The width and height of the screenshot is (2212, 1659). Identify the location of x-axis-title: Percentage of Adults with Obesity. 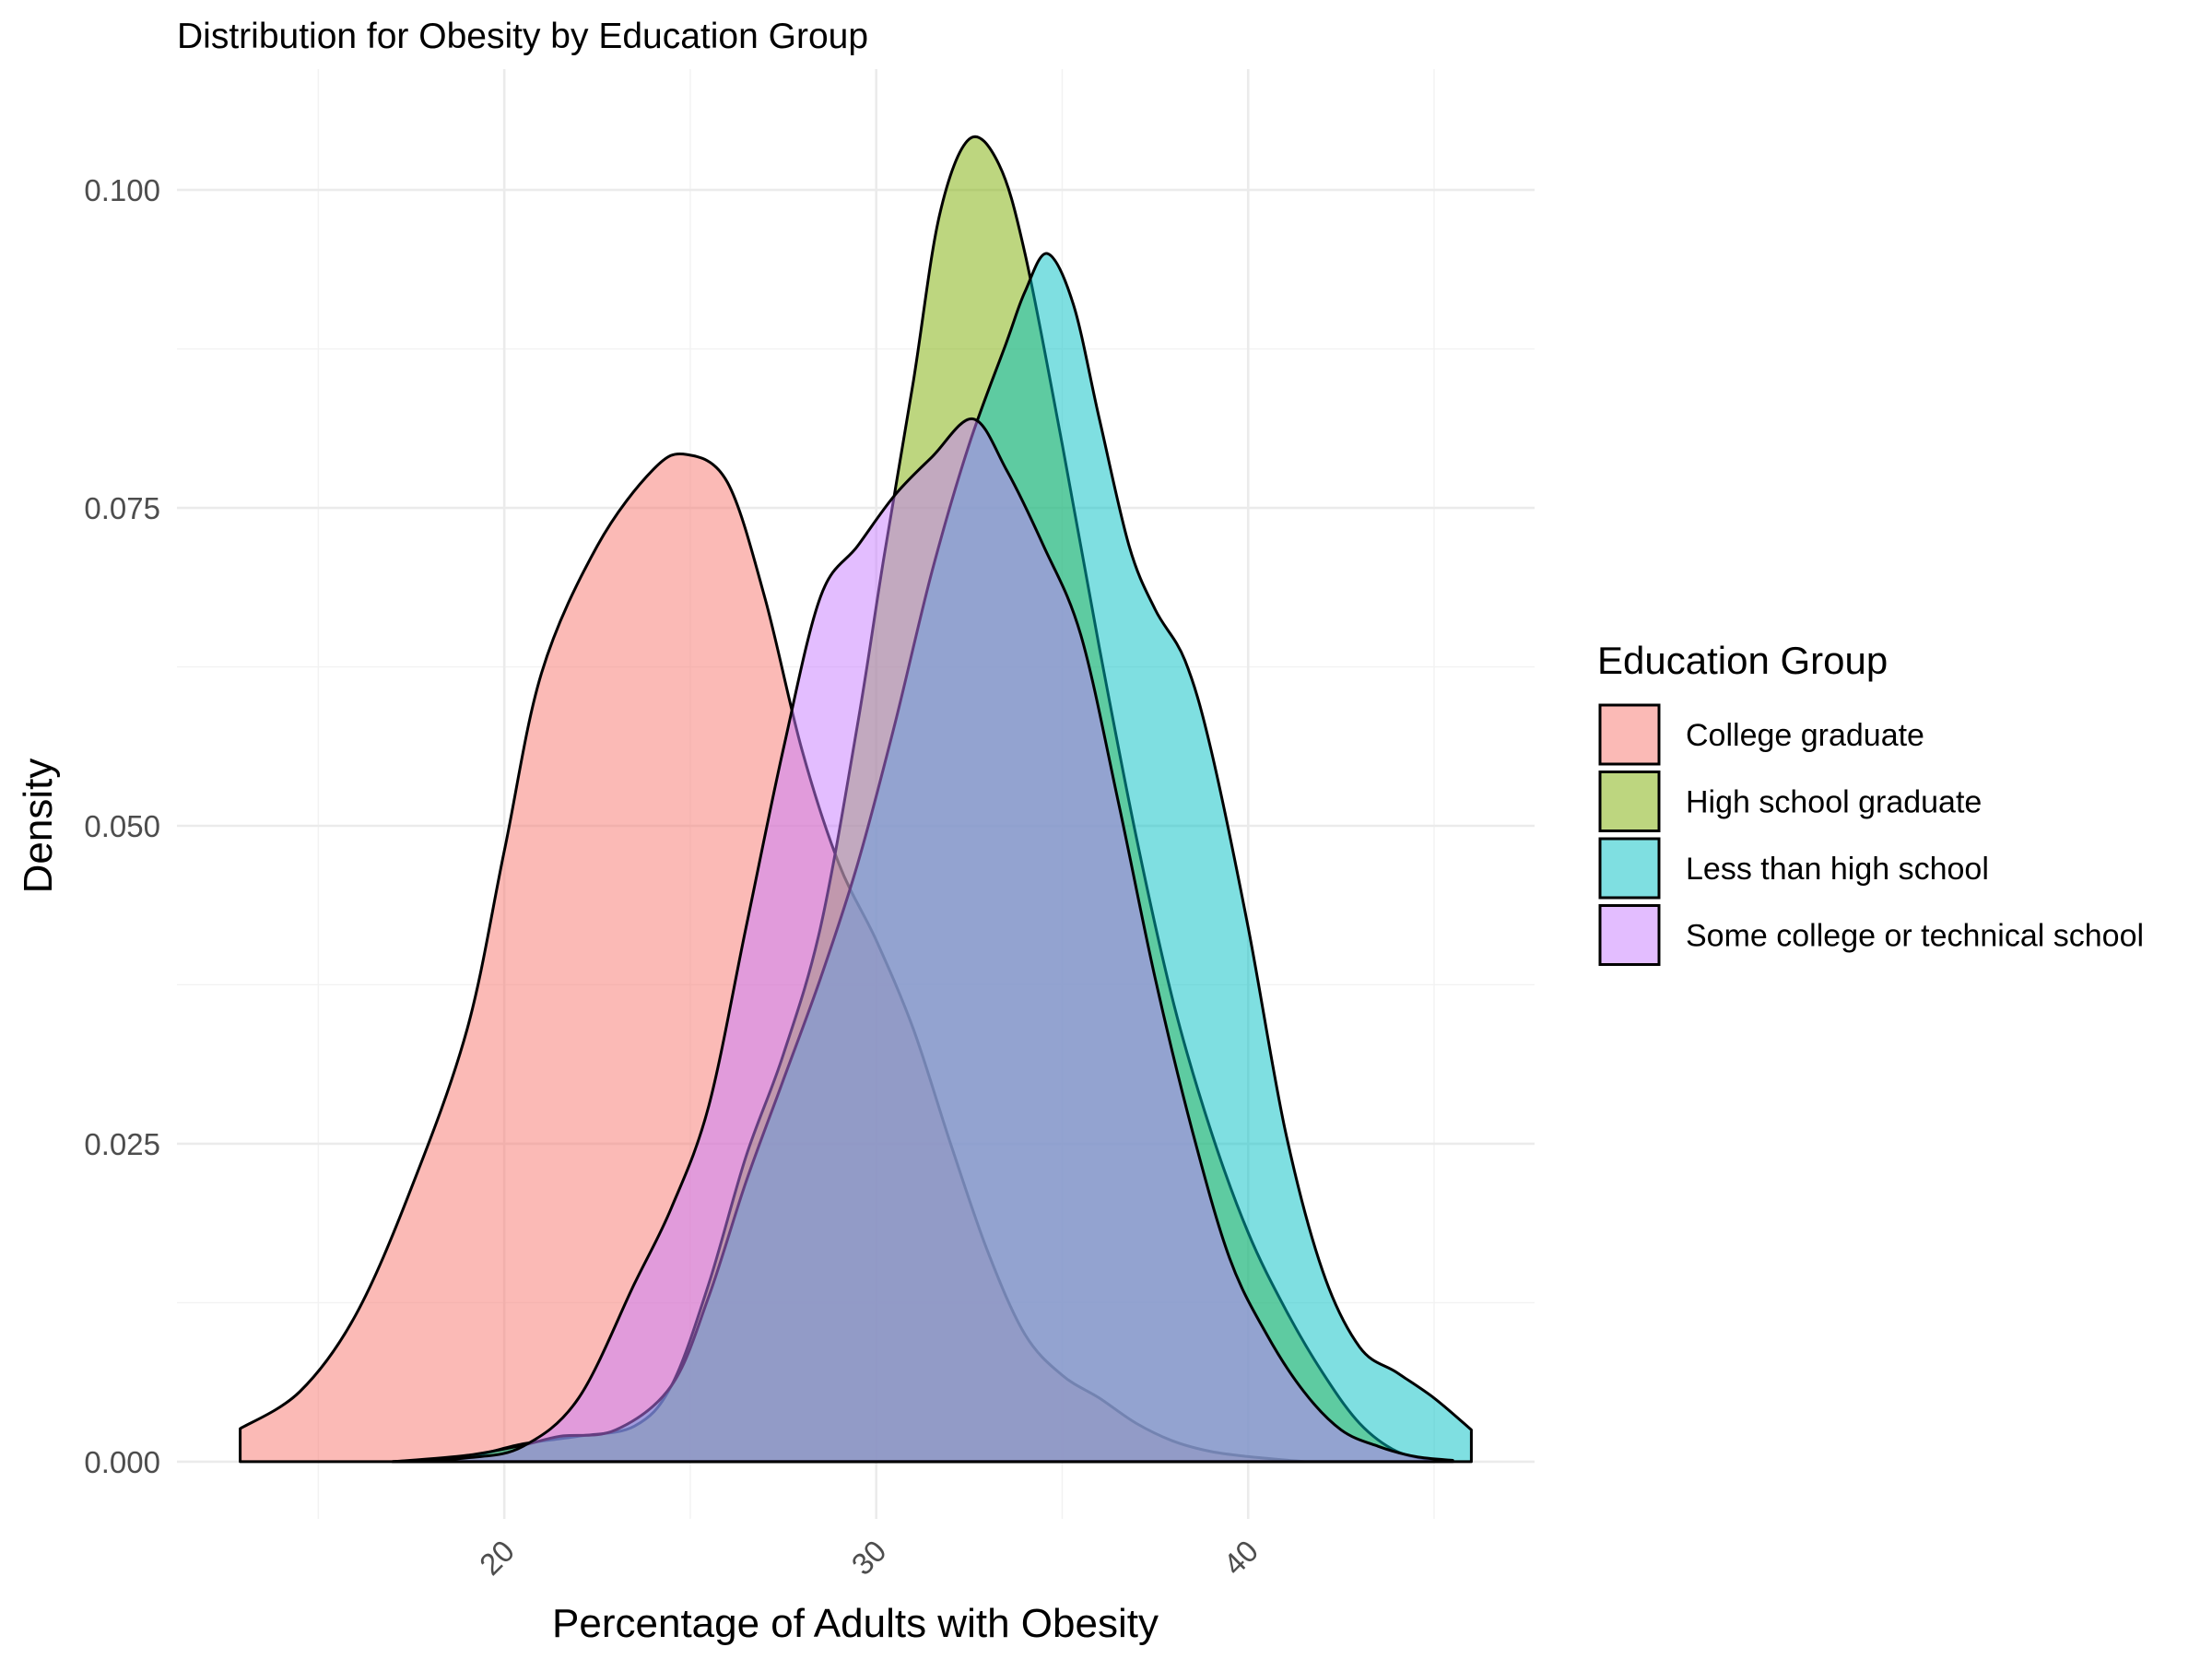
(855, 1623).